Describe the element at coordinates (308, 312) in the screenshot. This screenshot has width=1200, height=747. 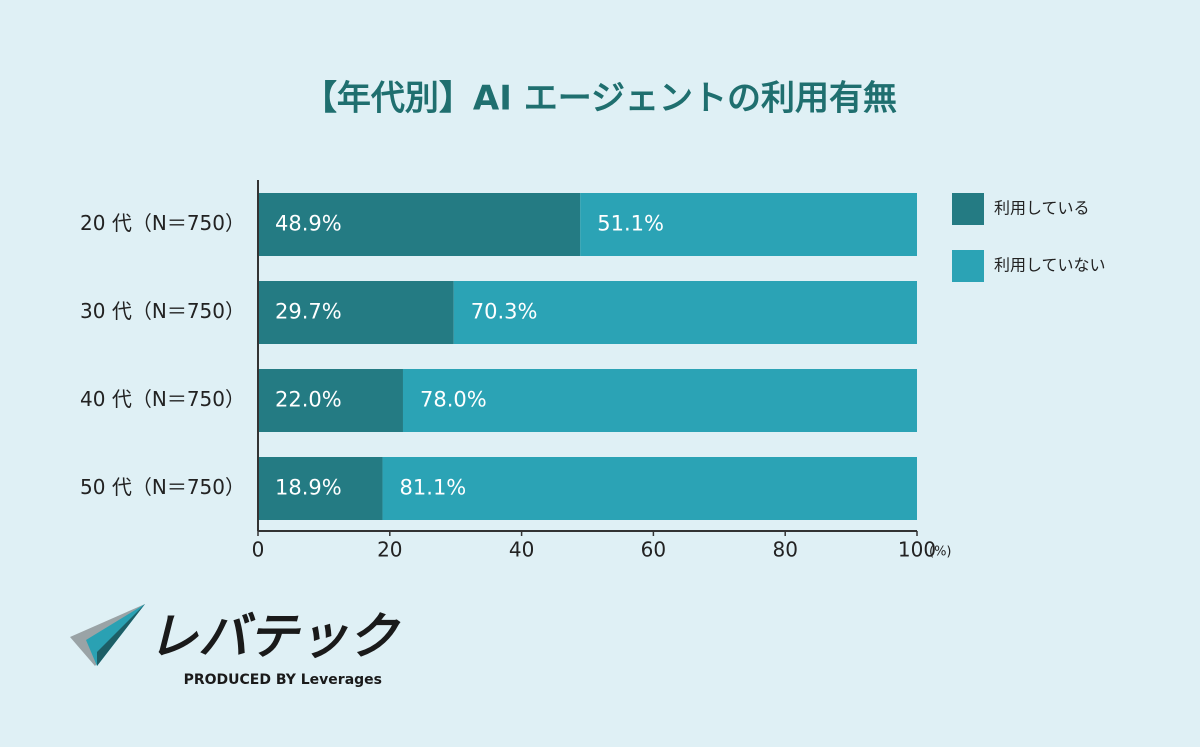
I see `value-label: 29.7%` at that location.